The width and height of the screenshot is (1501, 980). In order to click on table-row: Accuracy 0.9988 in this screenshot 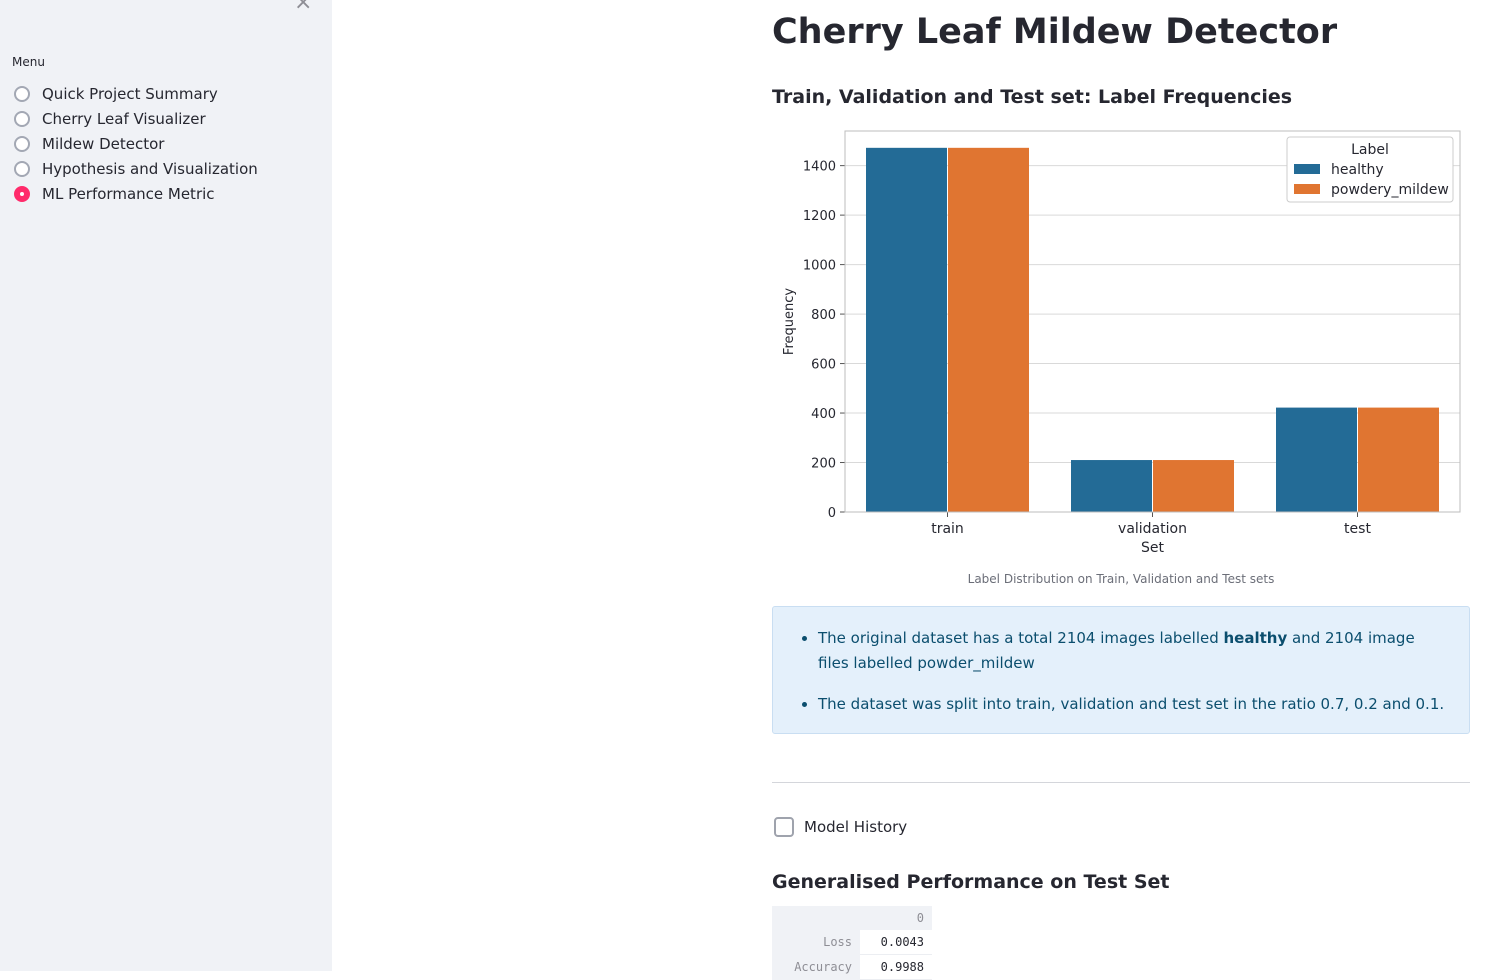, I will do `click(852, 967)`.